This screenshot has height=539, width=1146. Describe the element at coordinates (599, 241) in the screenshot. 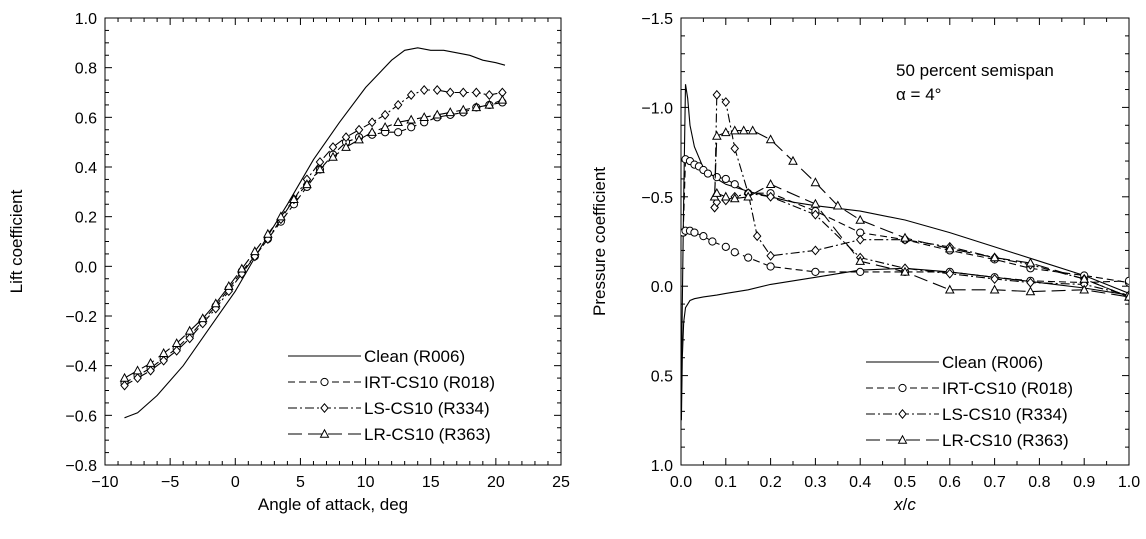

I see `y-axis-label: Pressure coefficient` at that location.